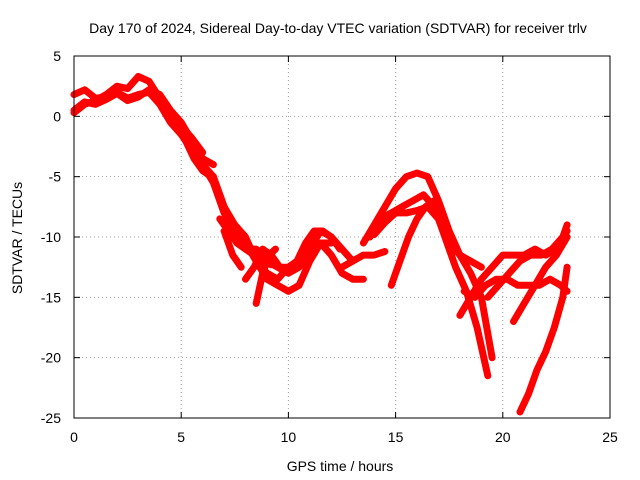 The width and height of the screenshot is (640, 480). I want to click on y-tick-label: 0, so click(57, 116).